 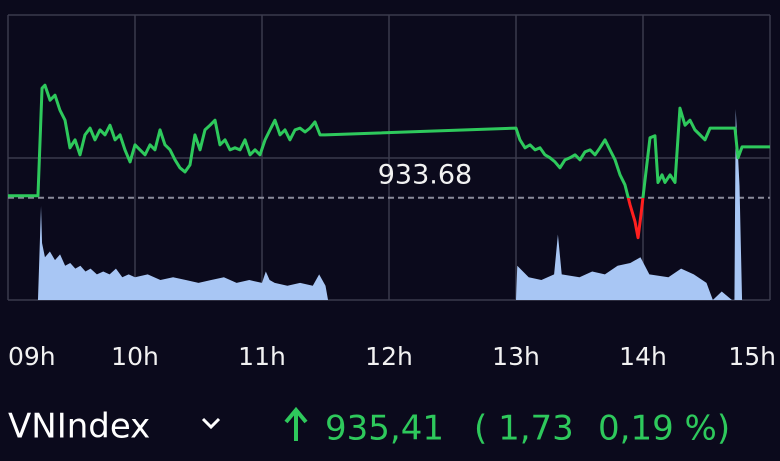 I want to click on change-percent: 0,19 %), so click(x=664, y=429).